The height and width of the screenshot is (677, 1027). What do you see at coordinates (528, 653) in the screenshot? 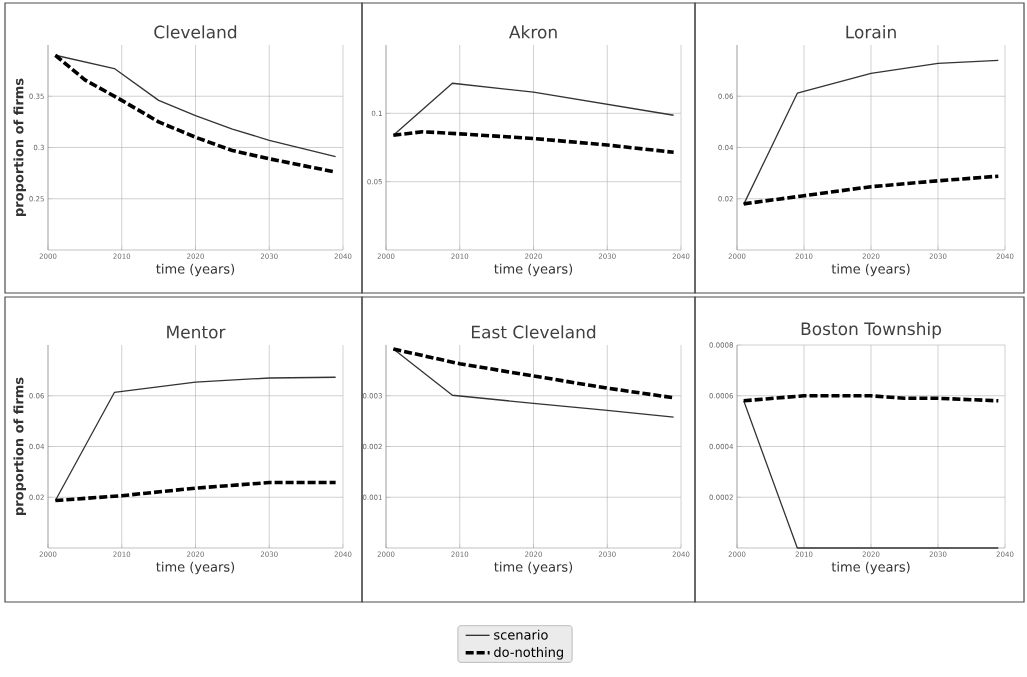
I see `legend-label: do-nothing` at bounding box center [528, 653].